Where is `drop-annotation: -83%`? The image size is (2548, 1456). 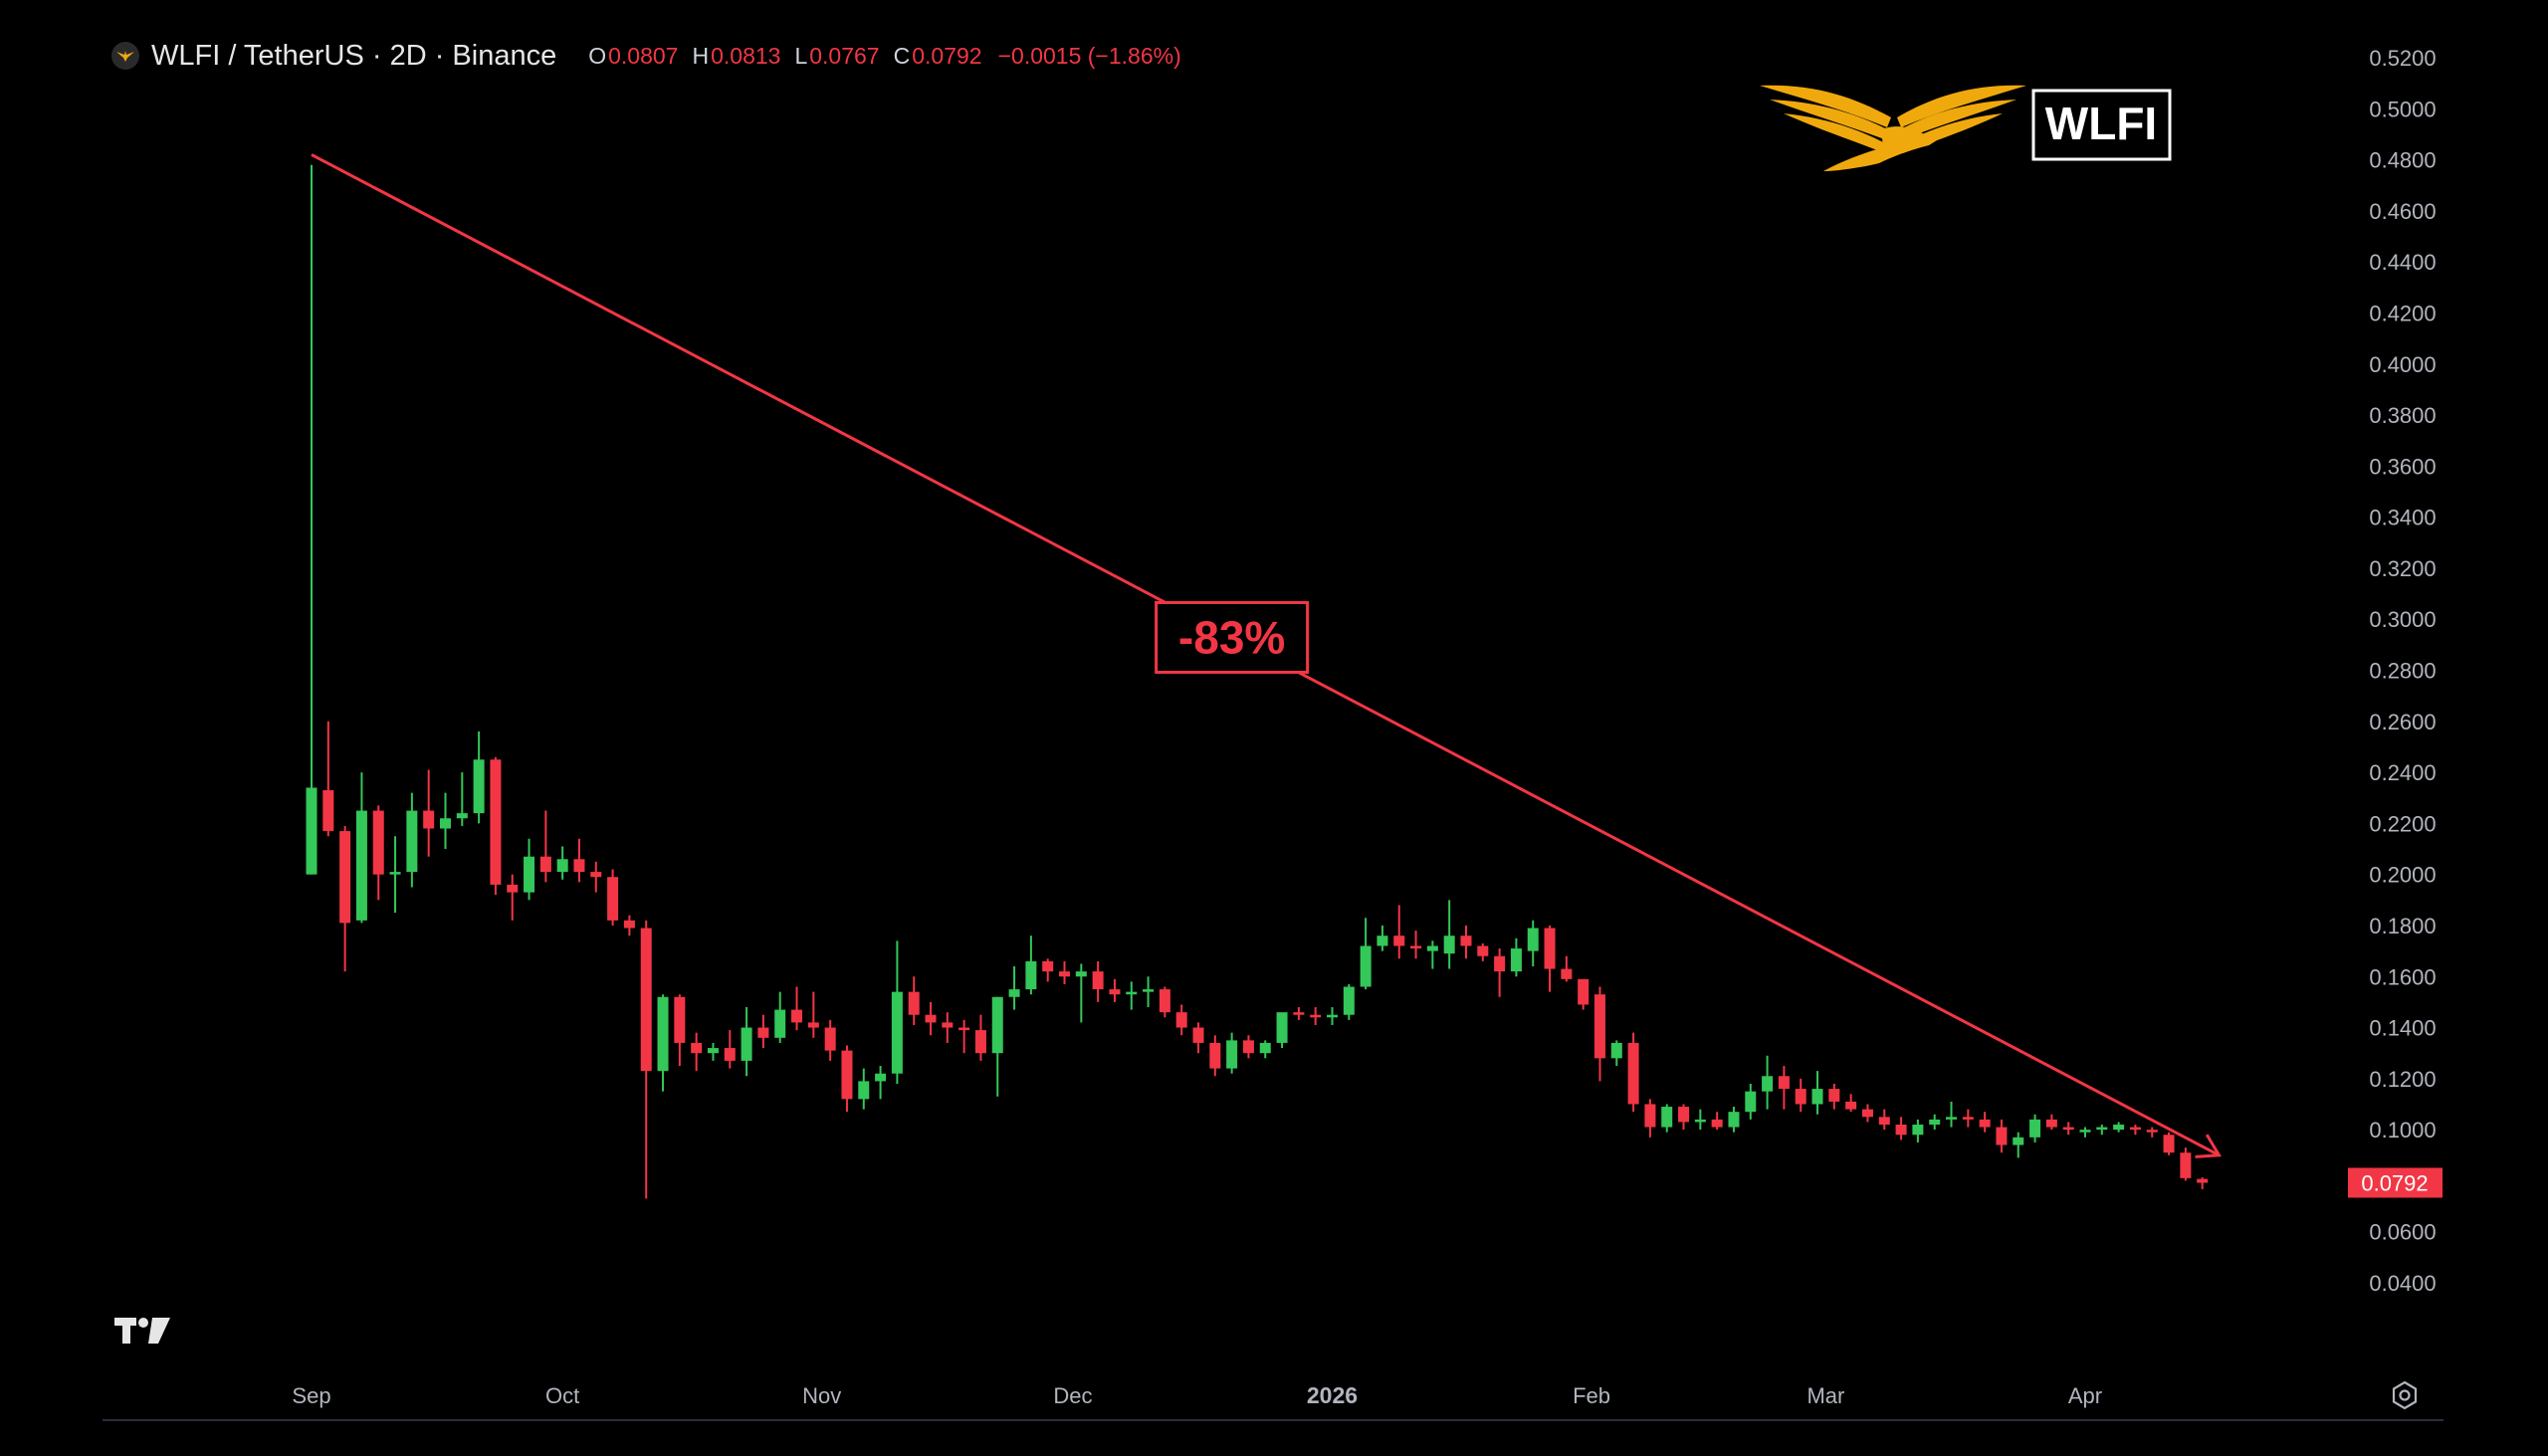
drop-annotation: -83% is located at coordinates (1232, 637).